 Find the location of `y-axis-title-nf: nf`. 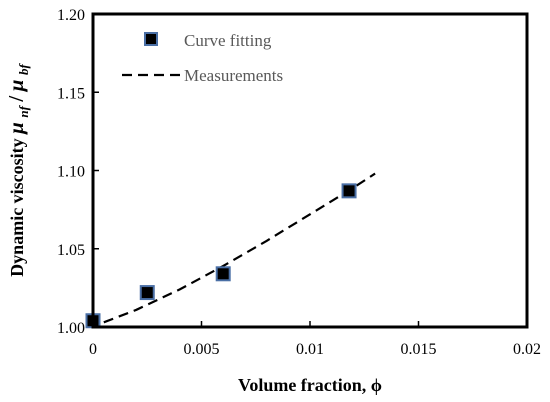

y-axis-title-nf: nf is located at coordinates (23, 110).